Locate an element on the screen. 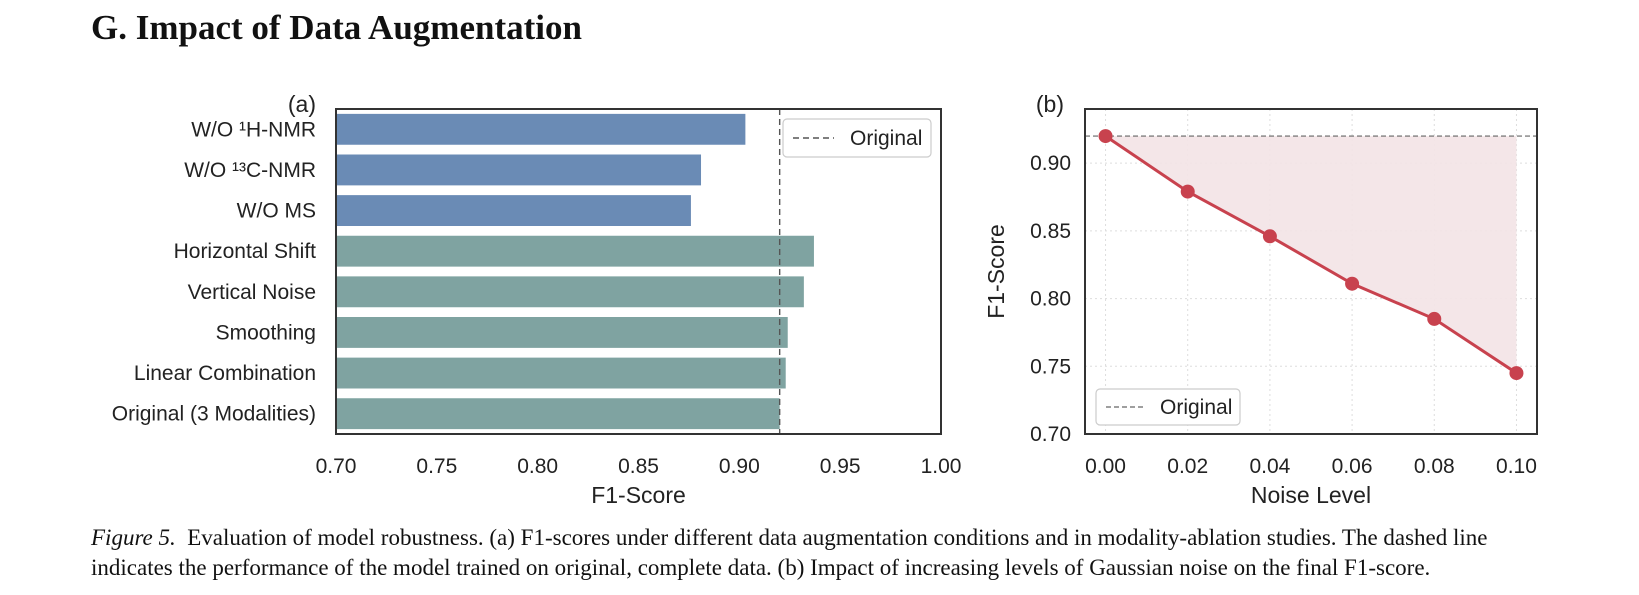  y-tick-label: 0.80 is located at coordinates (1050, 299).